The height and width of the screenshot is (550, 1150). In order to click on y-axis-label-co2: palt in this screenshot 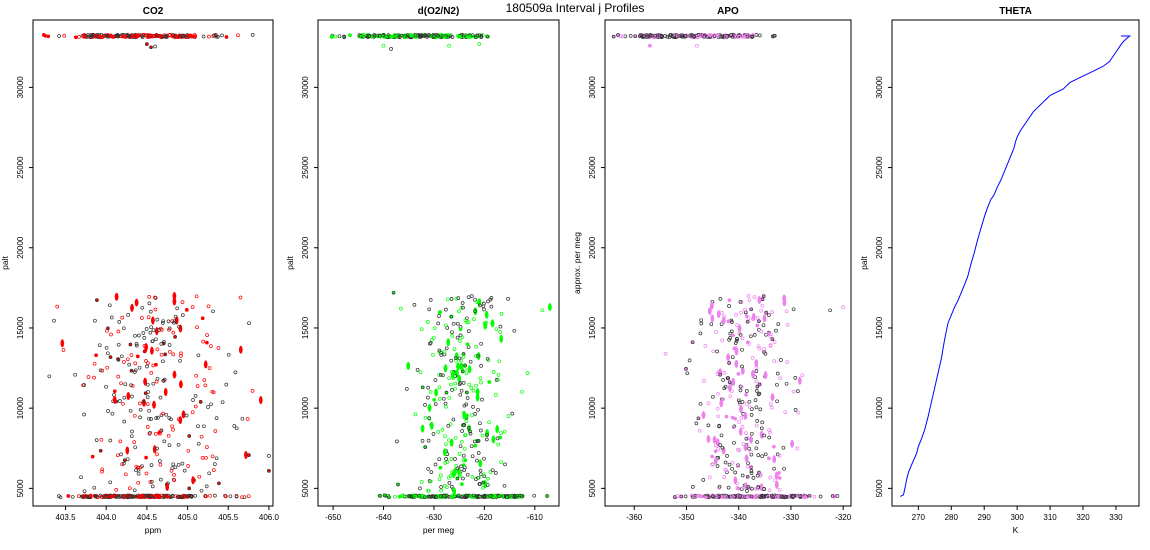, I will do `click(5, 263)`.